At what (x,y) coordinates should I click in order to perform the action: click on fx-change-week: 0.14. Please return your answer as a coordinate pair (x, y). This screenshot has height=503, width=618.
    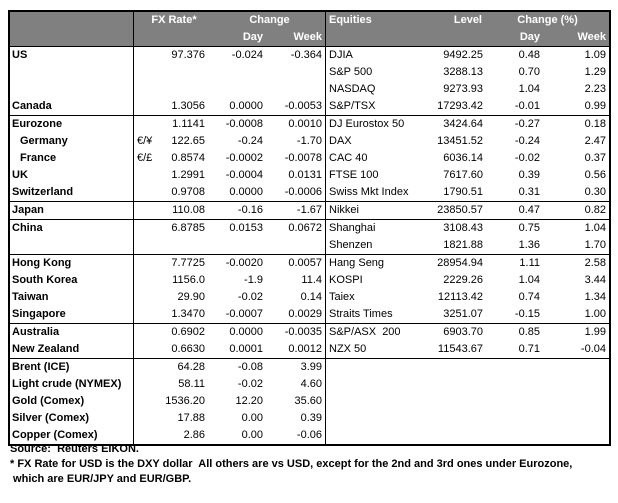
    Looking at the image, I should click on (311, 297).